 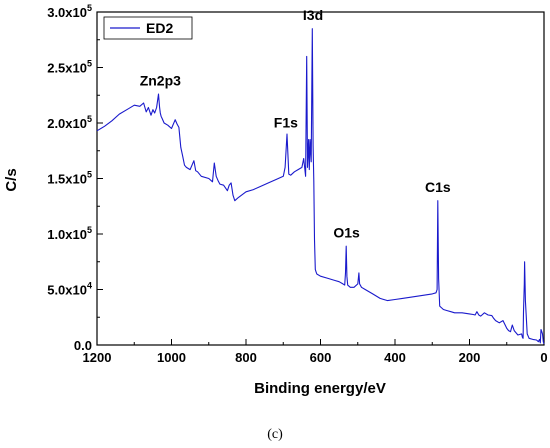 I want to click on x-tick-labels: 1200 1000 800 600 400 200 0, so click(x=315, y=357).